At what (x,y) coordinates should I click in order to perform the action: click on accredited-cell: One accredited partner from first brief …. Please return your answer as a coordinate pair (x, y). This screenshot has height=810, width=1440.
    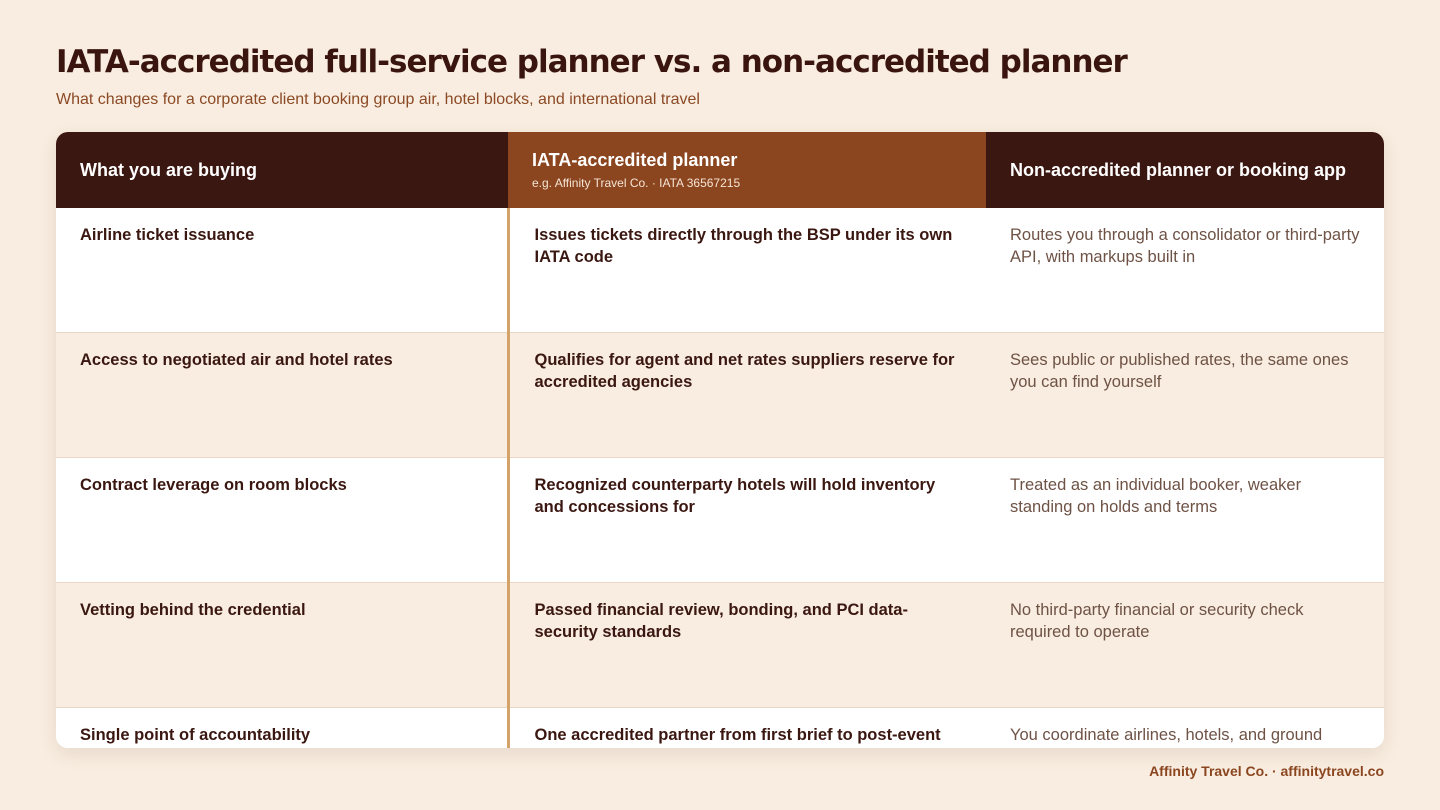
    Looking at the image, I should click on (746, 727).